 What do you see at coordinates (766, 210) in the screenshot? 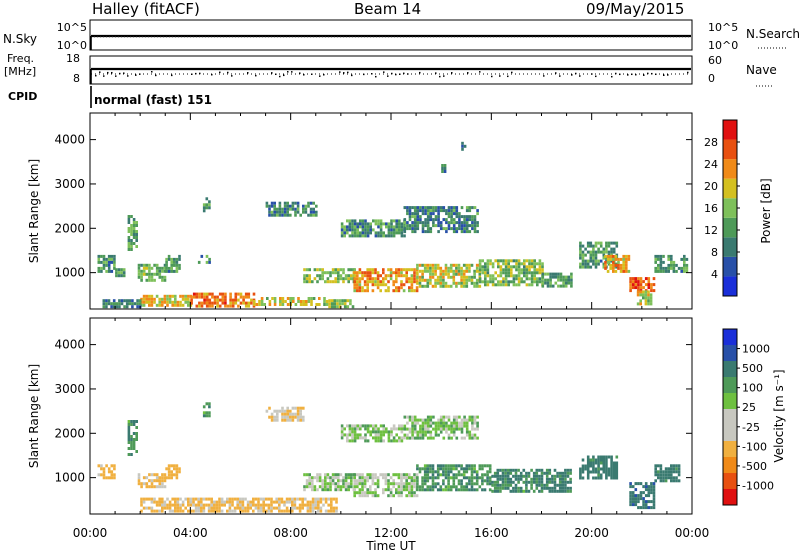
I see `power-colorbar-label: Power [dB]` at bounding box center [766, 210].